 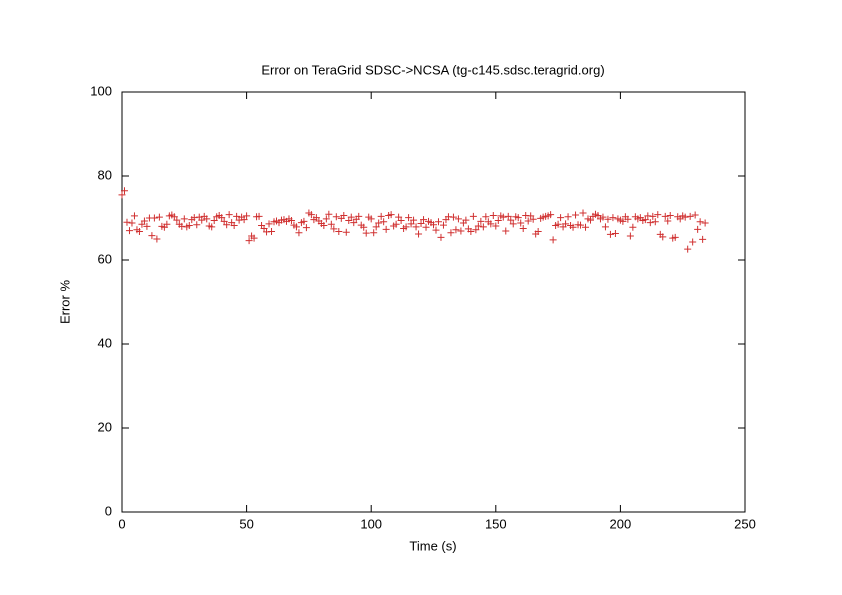 I want to click on y-tick-label: 40, so click(x=105, y=342).